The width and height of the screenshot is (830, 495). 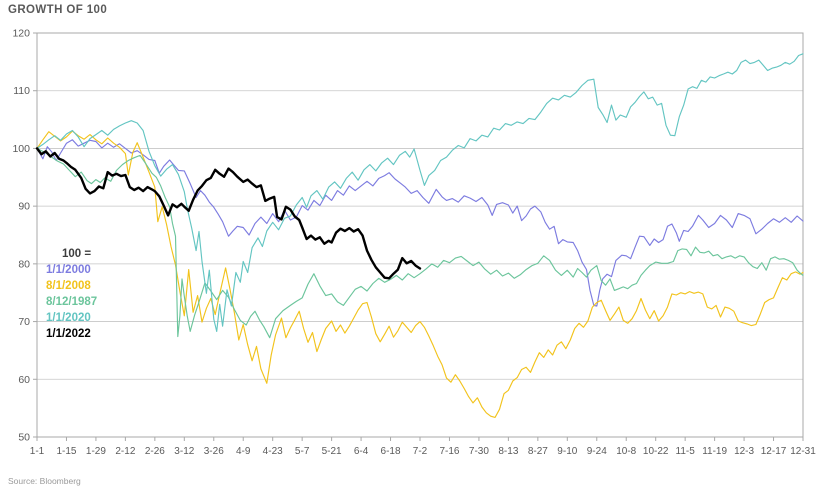 I want to click on x-tick-label-12-31: 12-31, so click(x=803, y=451).